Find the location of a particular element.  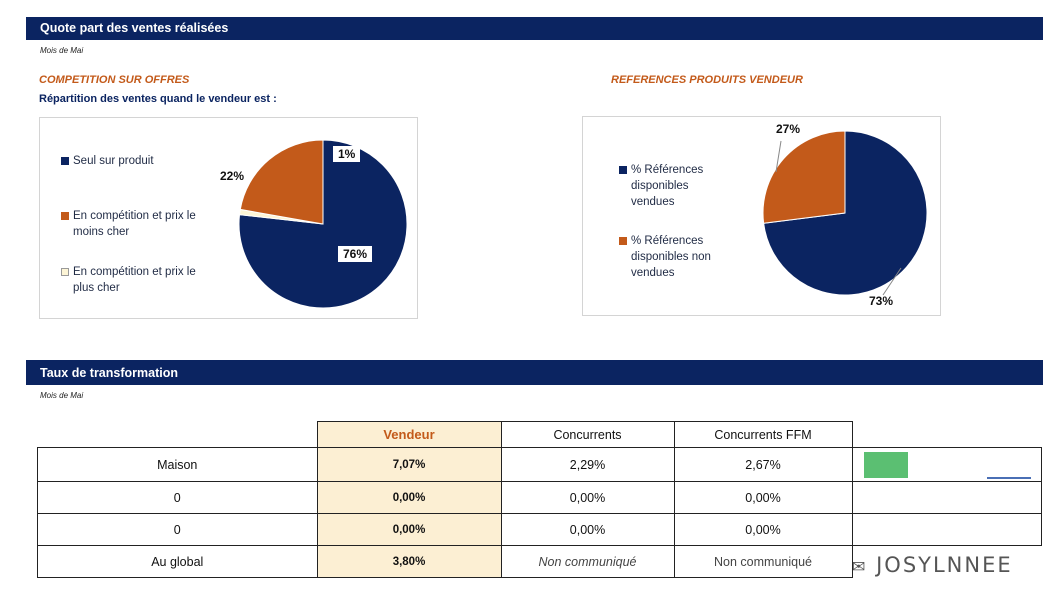

pie-label-73pct: 73% is located at coordinates (881, 301).